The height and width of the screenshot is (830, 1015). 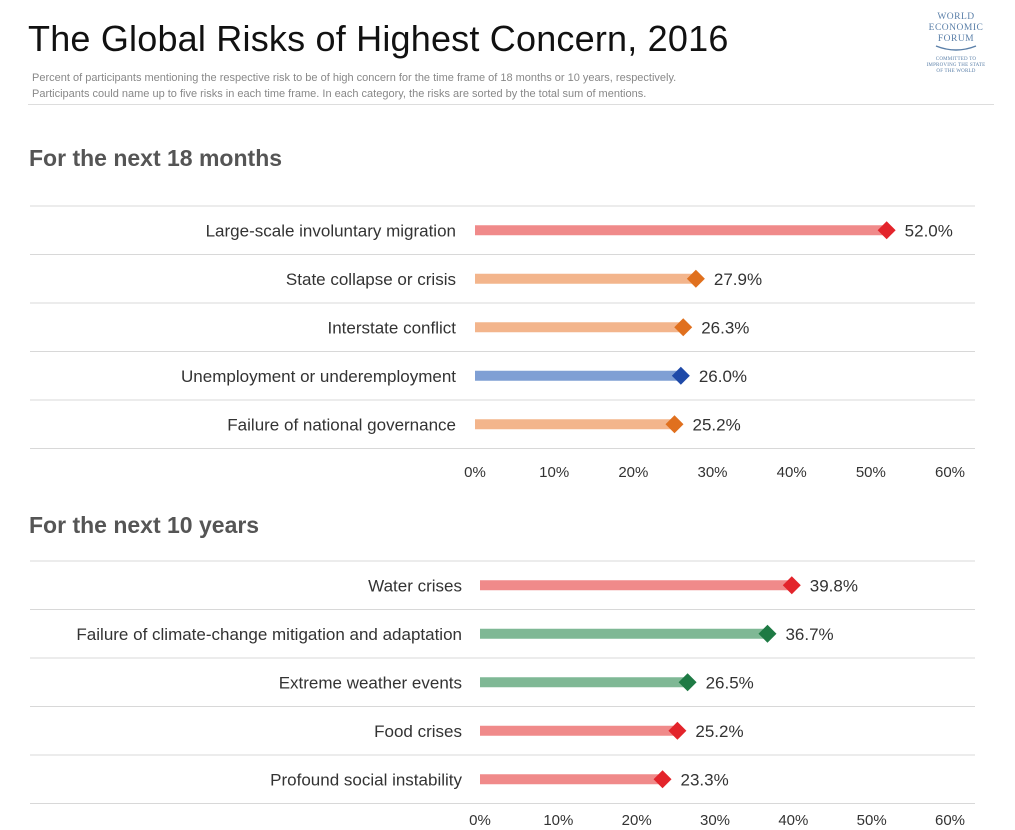 I want to click on value-label: 23.3%, so click(x=705, y=779).